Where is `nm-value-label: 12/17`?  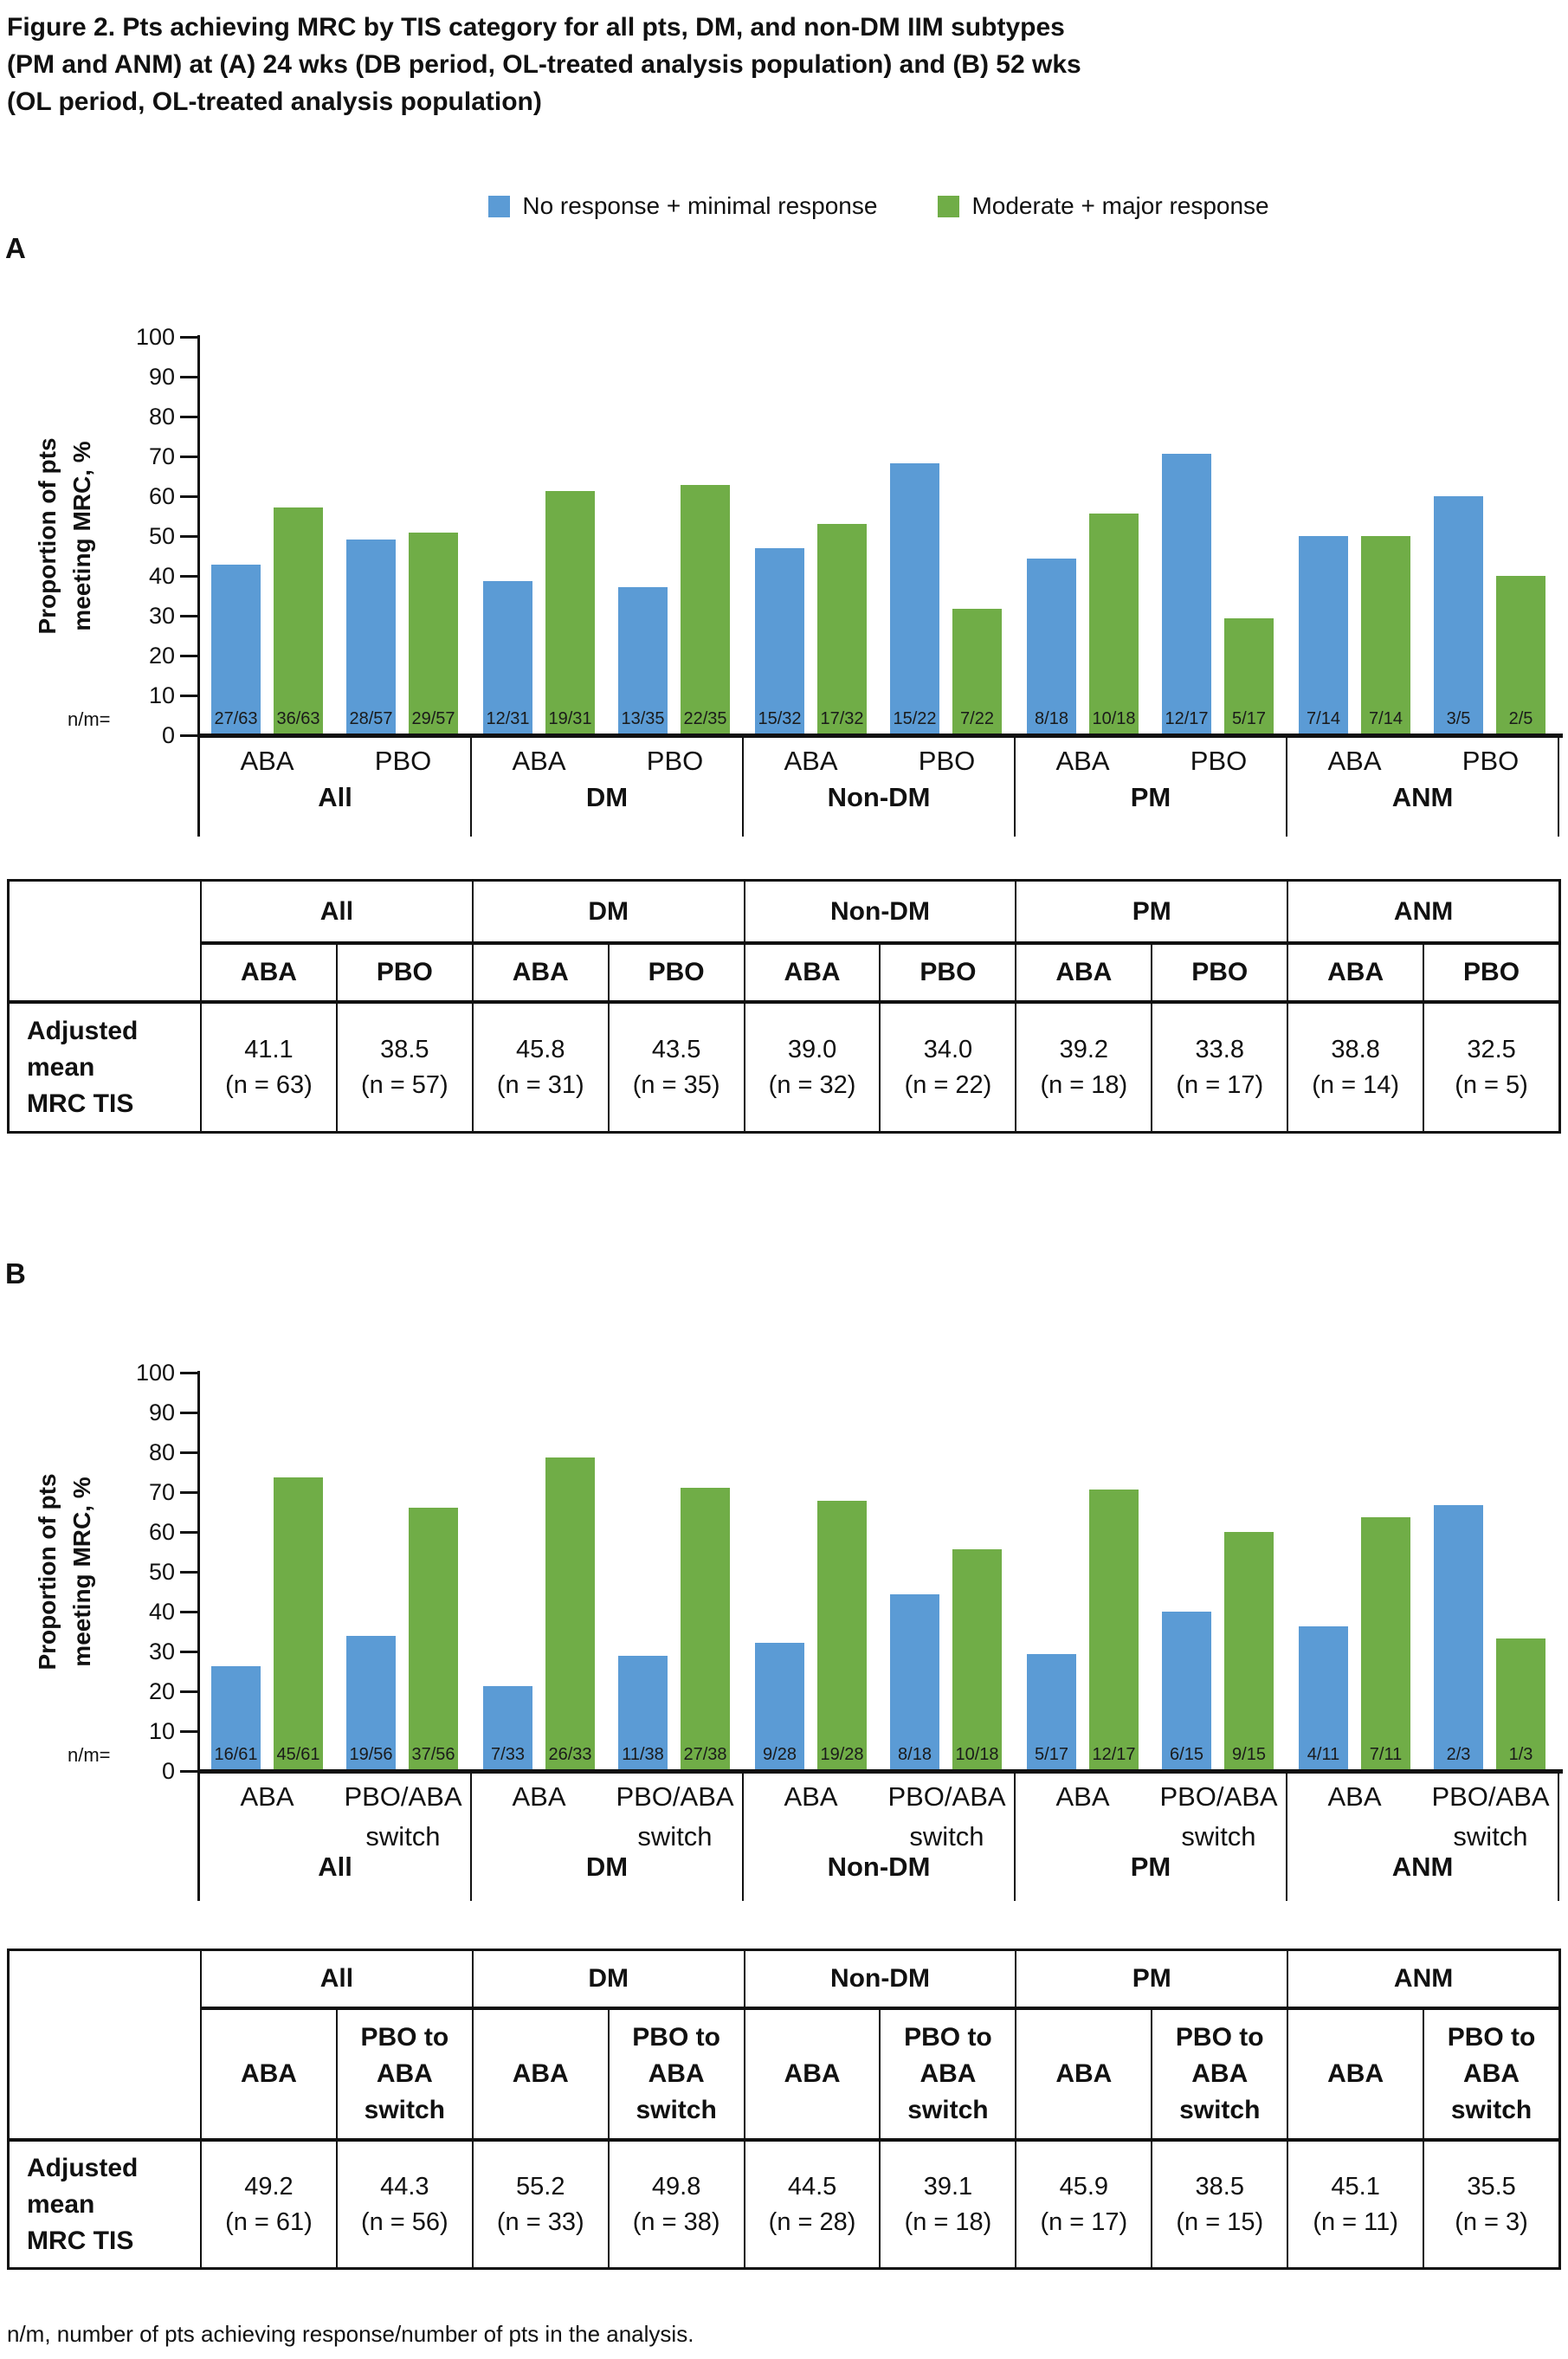 nm-value-label: 12/17 is located at coordinates (1187, 718).